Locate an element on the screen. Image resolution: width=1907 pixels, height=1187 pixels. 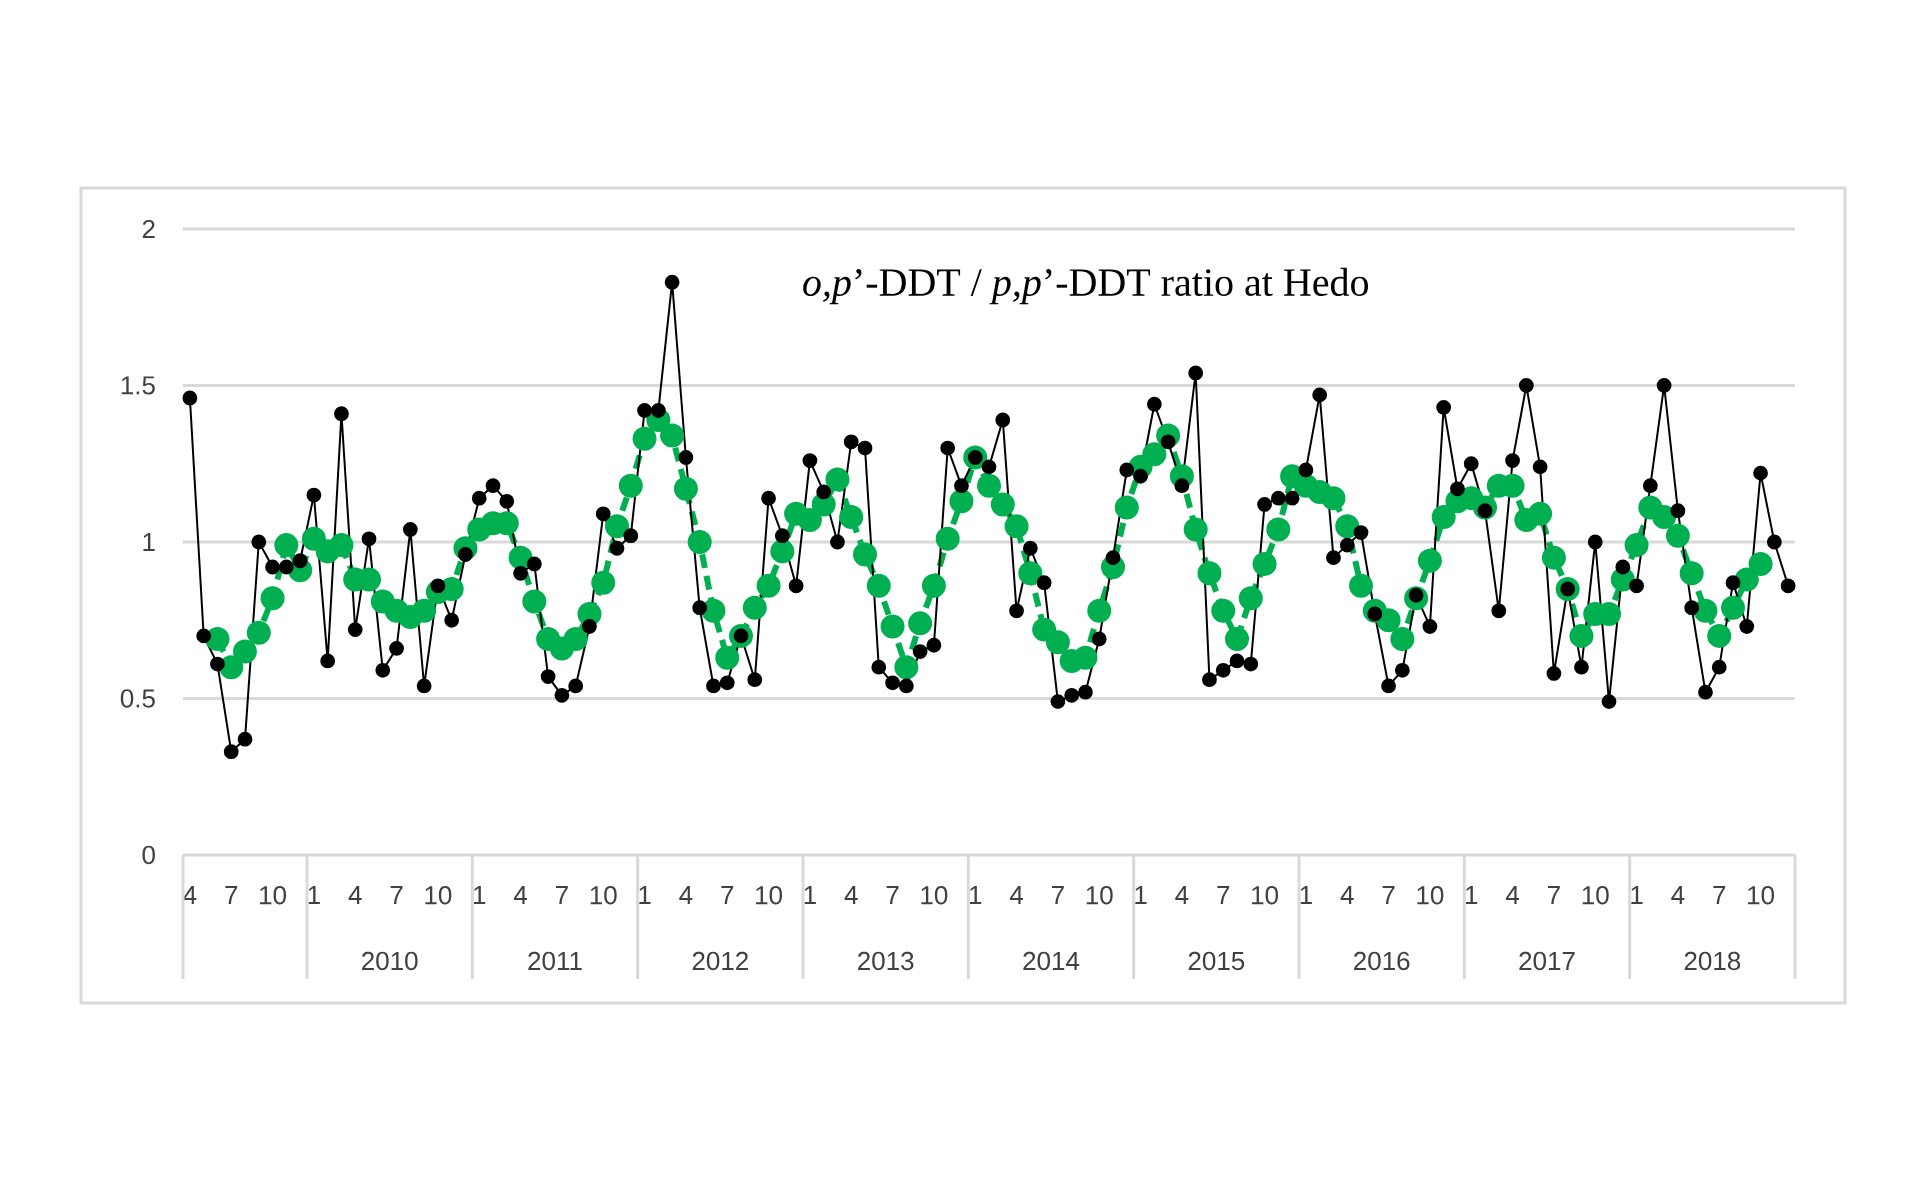
y-tick-label: 1.5 is located at coordinates (138, 385).